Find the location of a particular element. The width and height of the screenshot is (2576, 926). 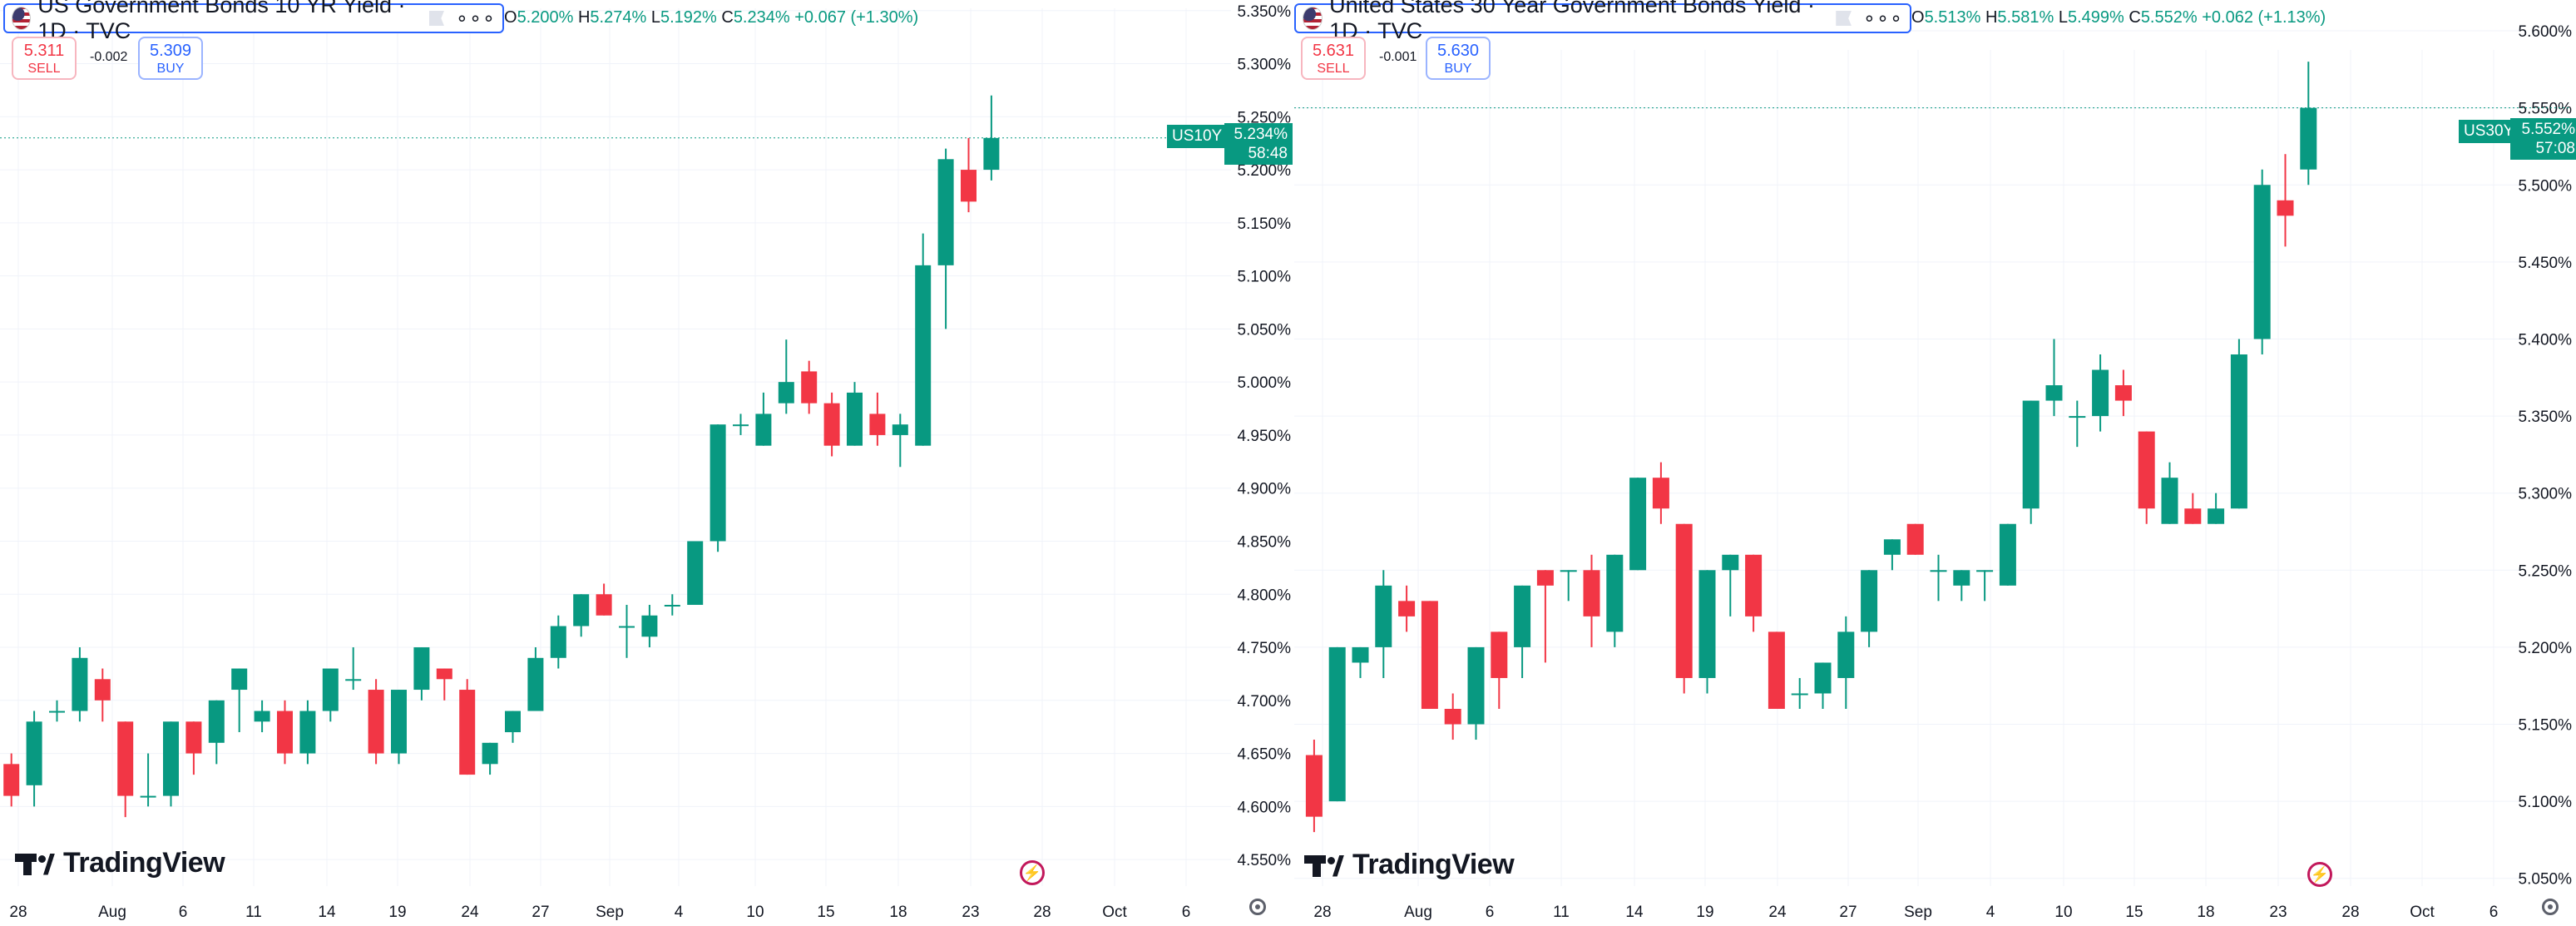

us30y-sell-button: 5.631 SELL is located at coordinates (1333, 58).